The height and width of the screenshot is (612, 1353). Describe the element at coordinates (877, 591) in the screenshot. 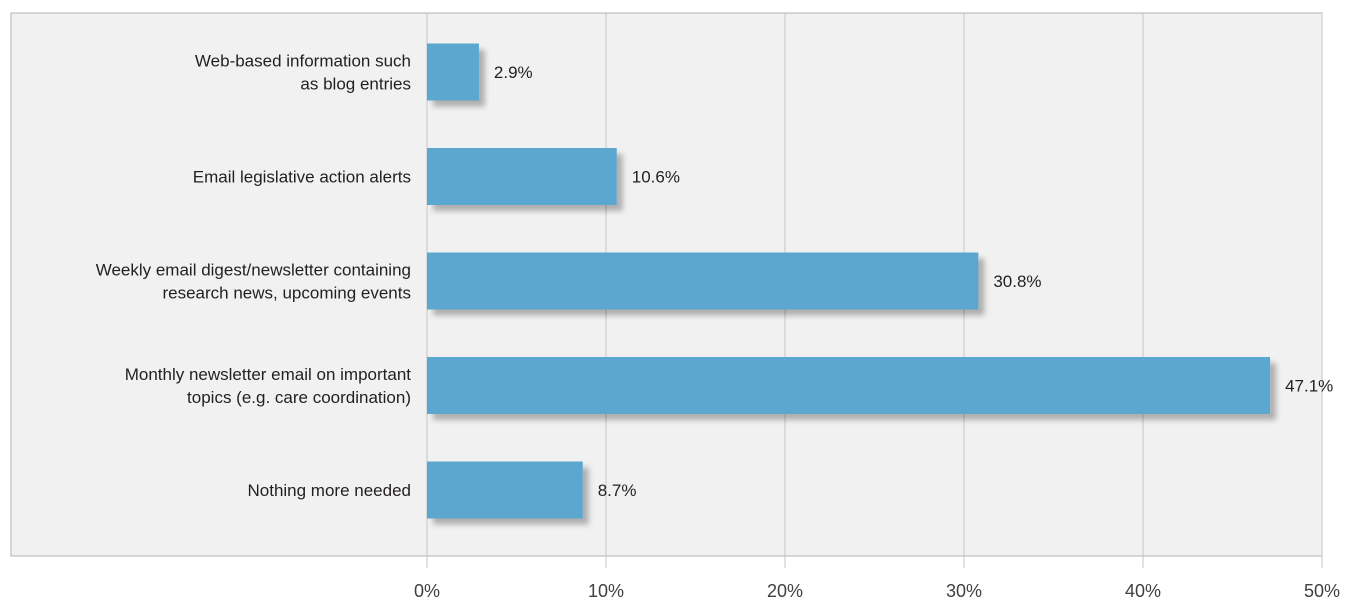

I see `x-axis-ticks: 0% 10% 20% 30% 40% 50%` at that location.